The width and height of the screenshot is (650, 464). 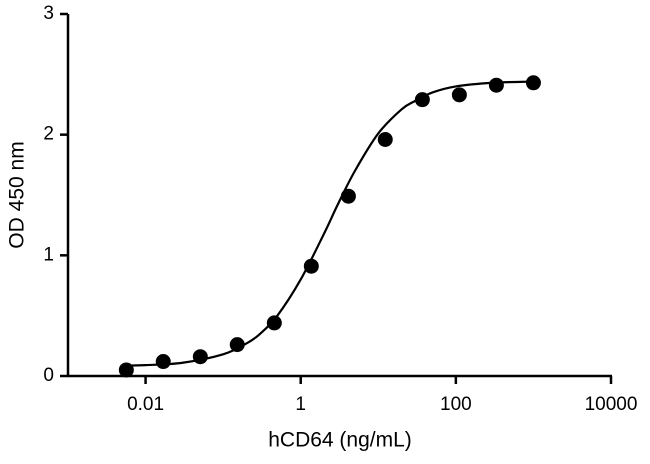 I want to click on x-tick-label: 100, so click(x=456, y=404).